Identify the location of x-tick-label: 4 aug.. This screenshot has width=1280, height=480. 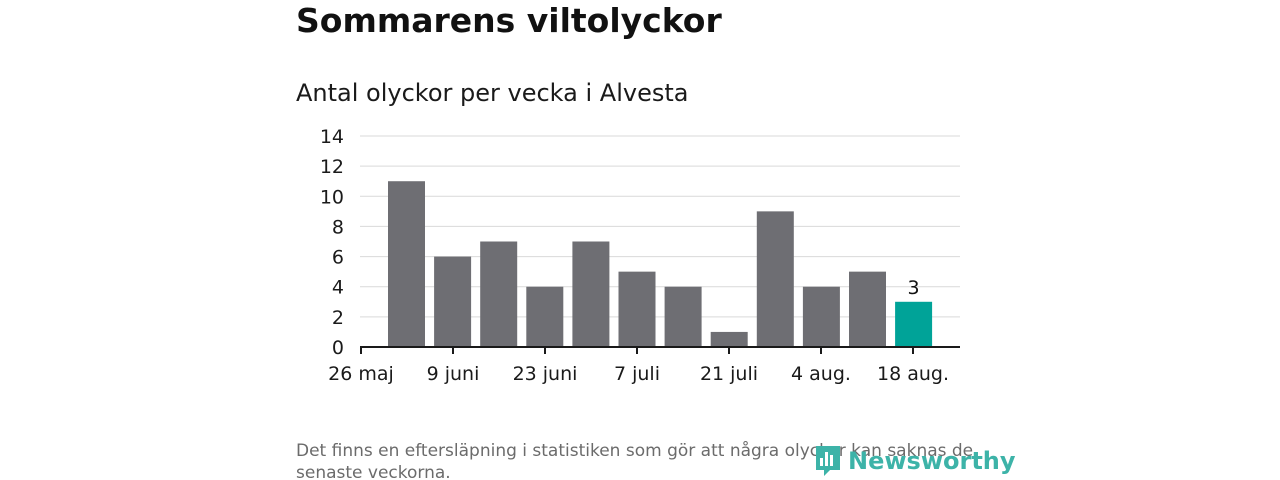
(821, 374).